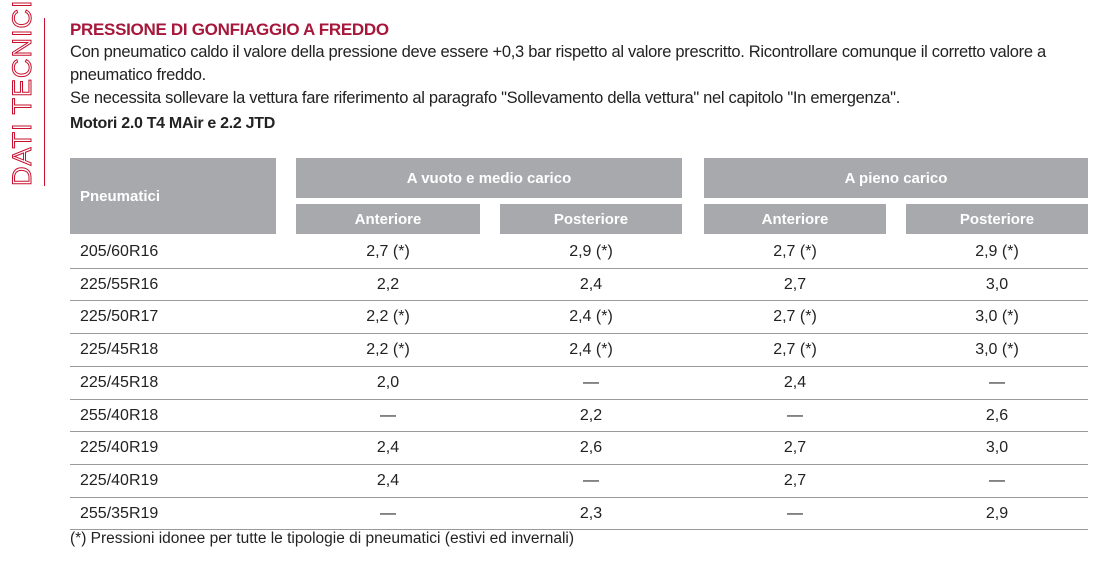  Describe the element at coordinates (489, 178) in the screenshot. I see `group-header: A vuoto e medio carico` at that location.